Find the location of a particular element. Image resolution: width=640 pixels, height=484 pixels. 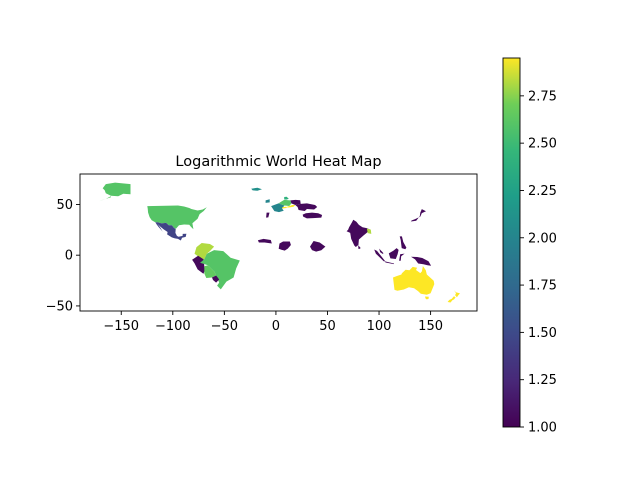

x-tick-label: −100 is located at coordinates (173, 326).